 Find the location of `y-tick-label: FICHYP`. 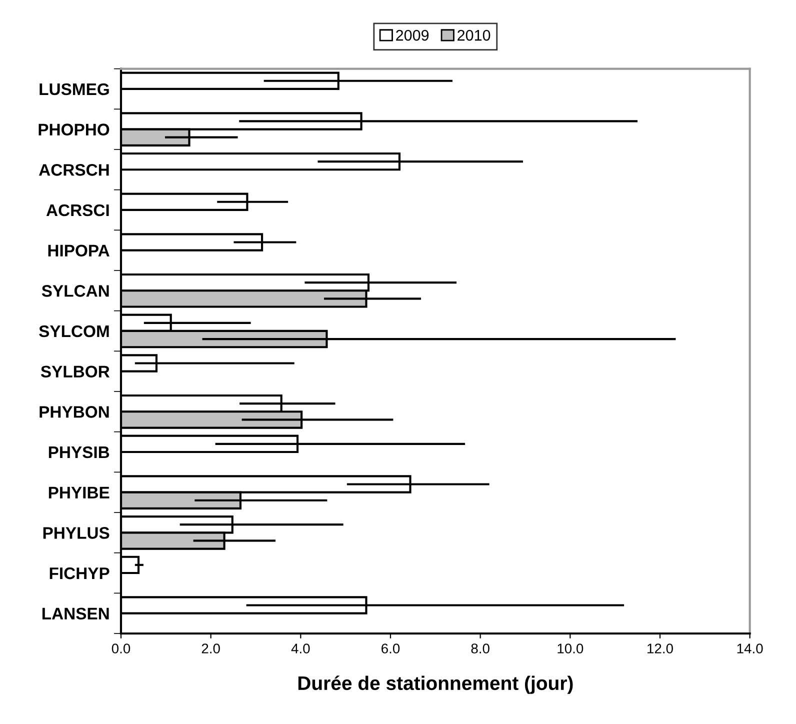

y-tick-label: FICHYP is located at coordinates (80, 573).